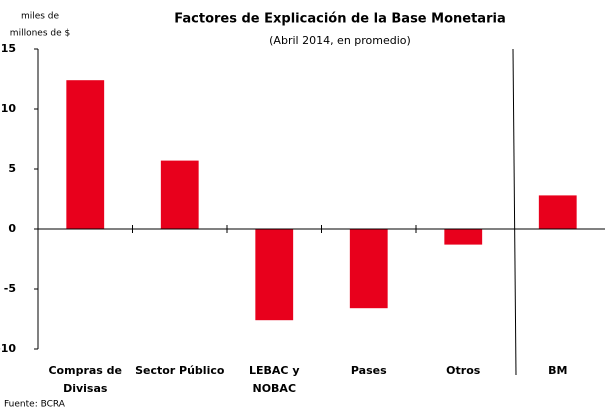 This screenshot has width=606, height=410. What do you see at coordinates (35, 405) in the screenshot?
I see `source: Fuente: BCRA` at bounding box center [35, 405].